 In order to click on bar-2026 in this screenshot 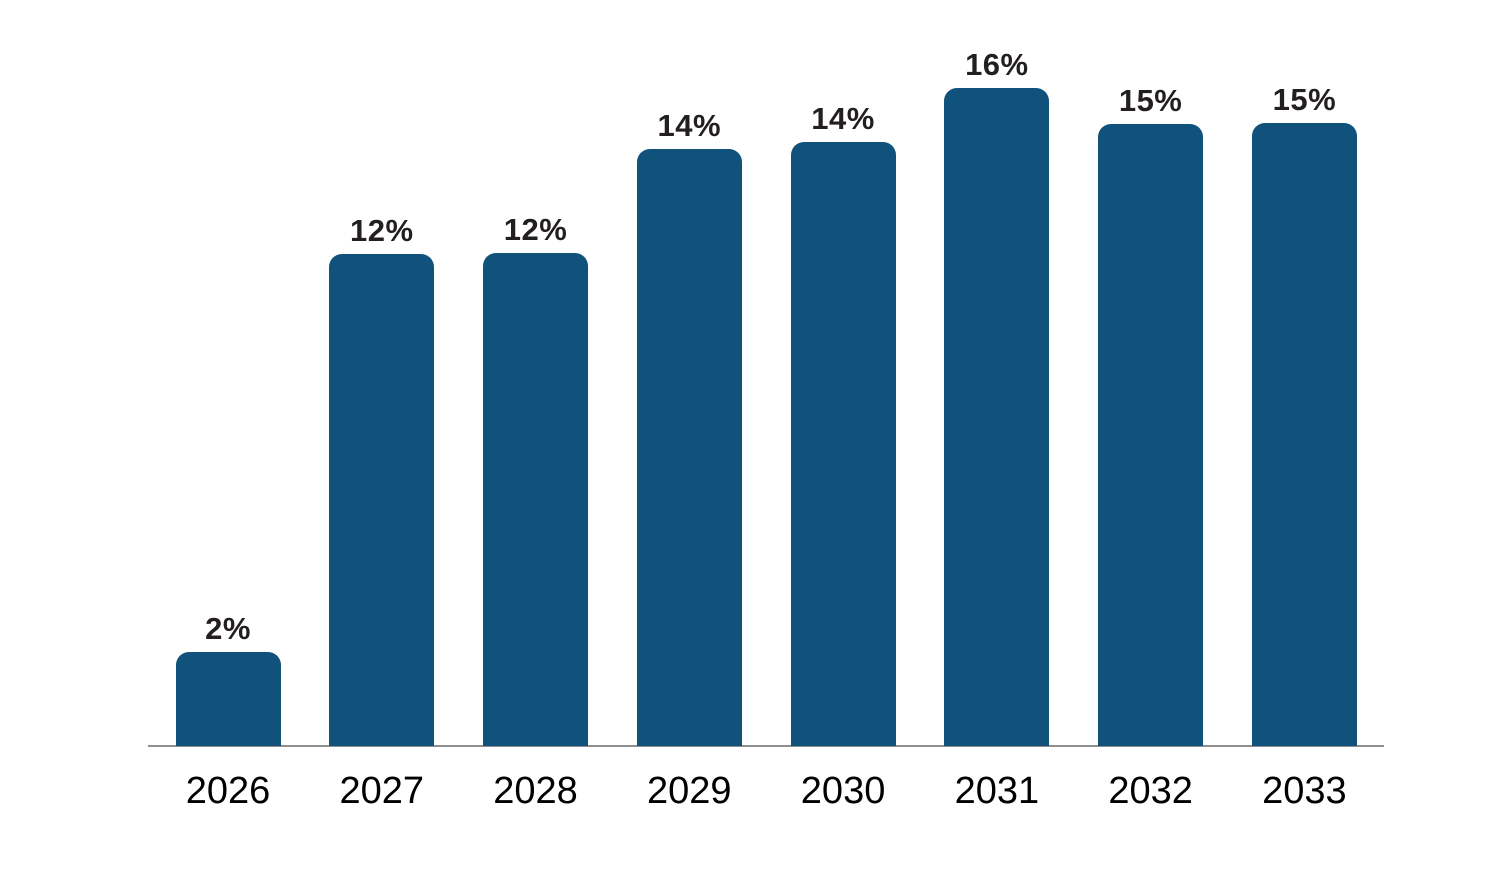, I will do `click(228, 699)`.